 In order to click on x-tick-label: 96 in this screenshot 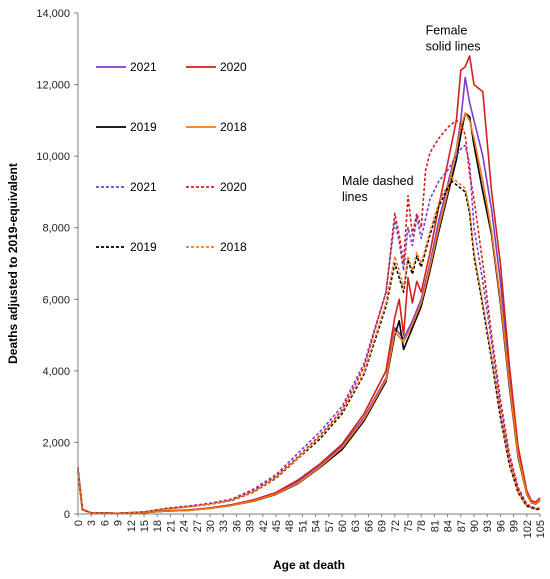, I will do `click(501, 526)`.